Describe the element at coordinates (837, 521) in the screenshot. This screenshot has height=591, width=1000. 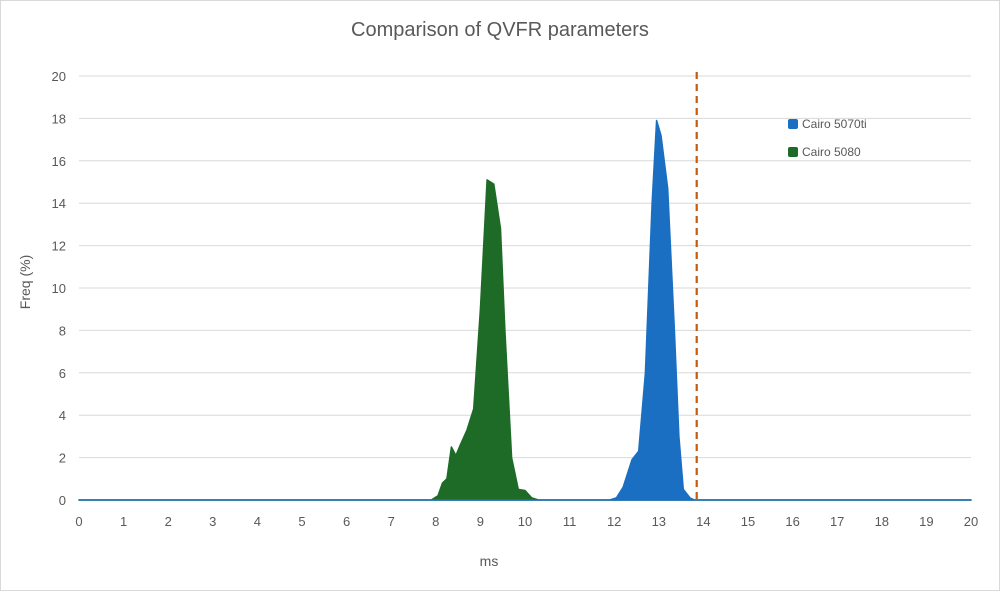
I see `x-tick-label: 17` at that location.